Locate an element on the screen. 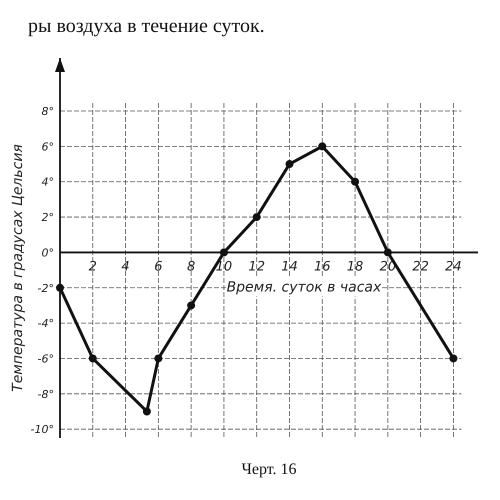 This screenshot has width=500, height=500. y-tick-label: -10° is located at coordinates (42, 429).